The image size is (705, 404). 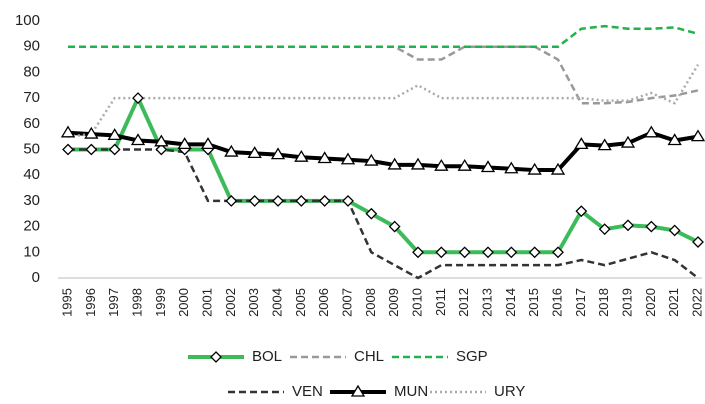 What do you see at coordinates (31, 97) in the screenshot?
I see `y-tick-label: 70` at bounding box center [31, 97].